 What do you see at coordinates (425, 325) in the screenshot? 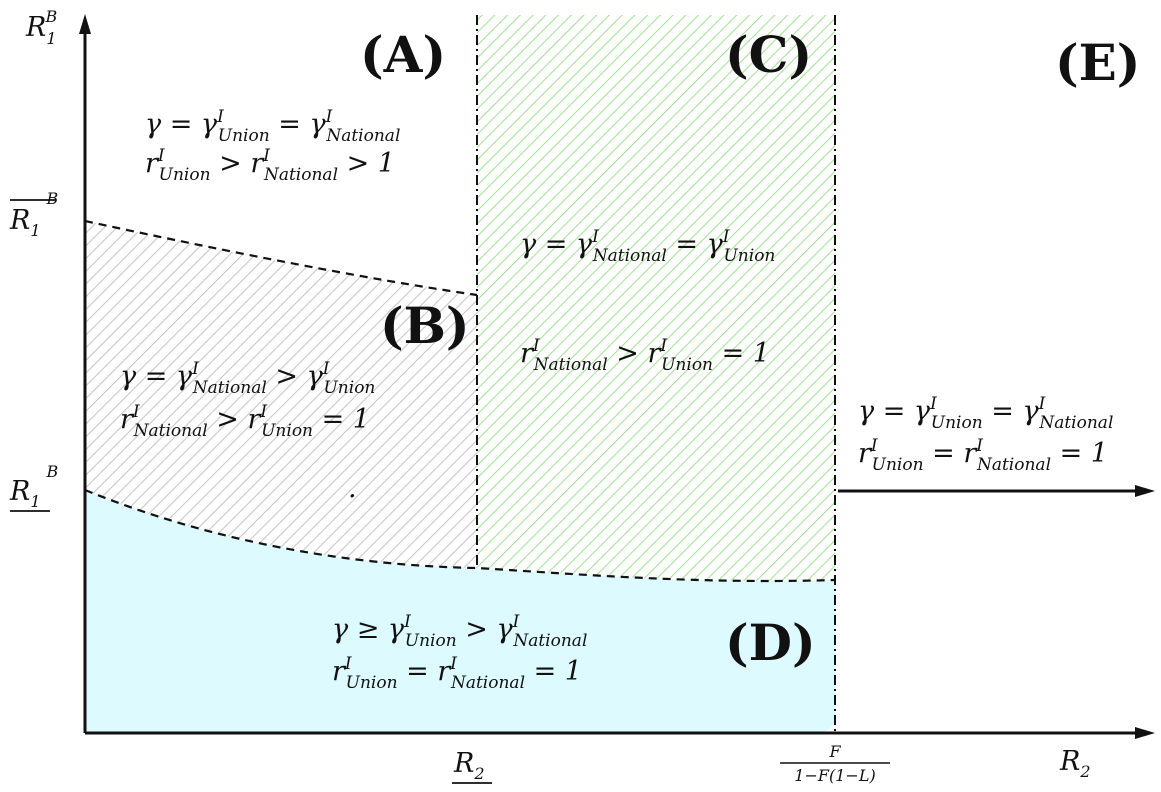
I see `region-b-label: (B)` at bounding box center [425, 325].